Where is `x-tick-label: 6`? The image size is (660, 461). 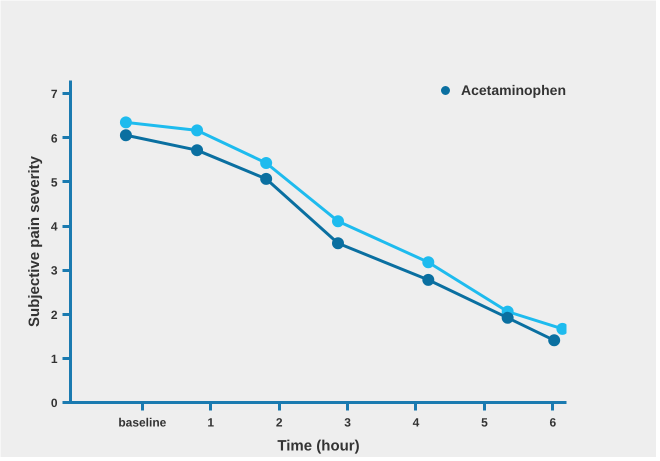 x-tick-label: 6 is located at coordinates (552, 423).